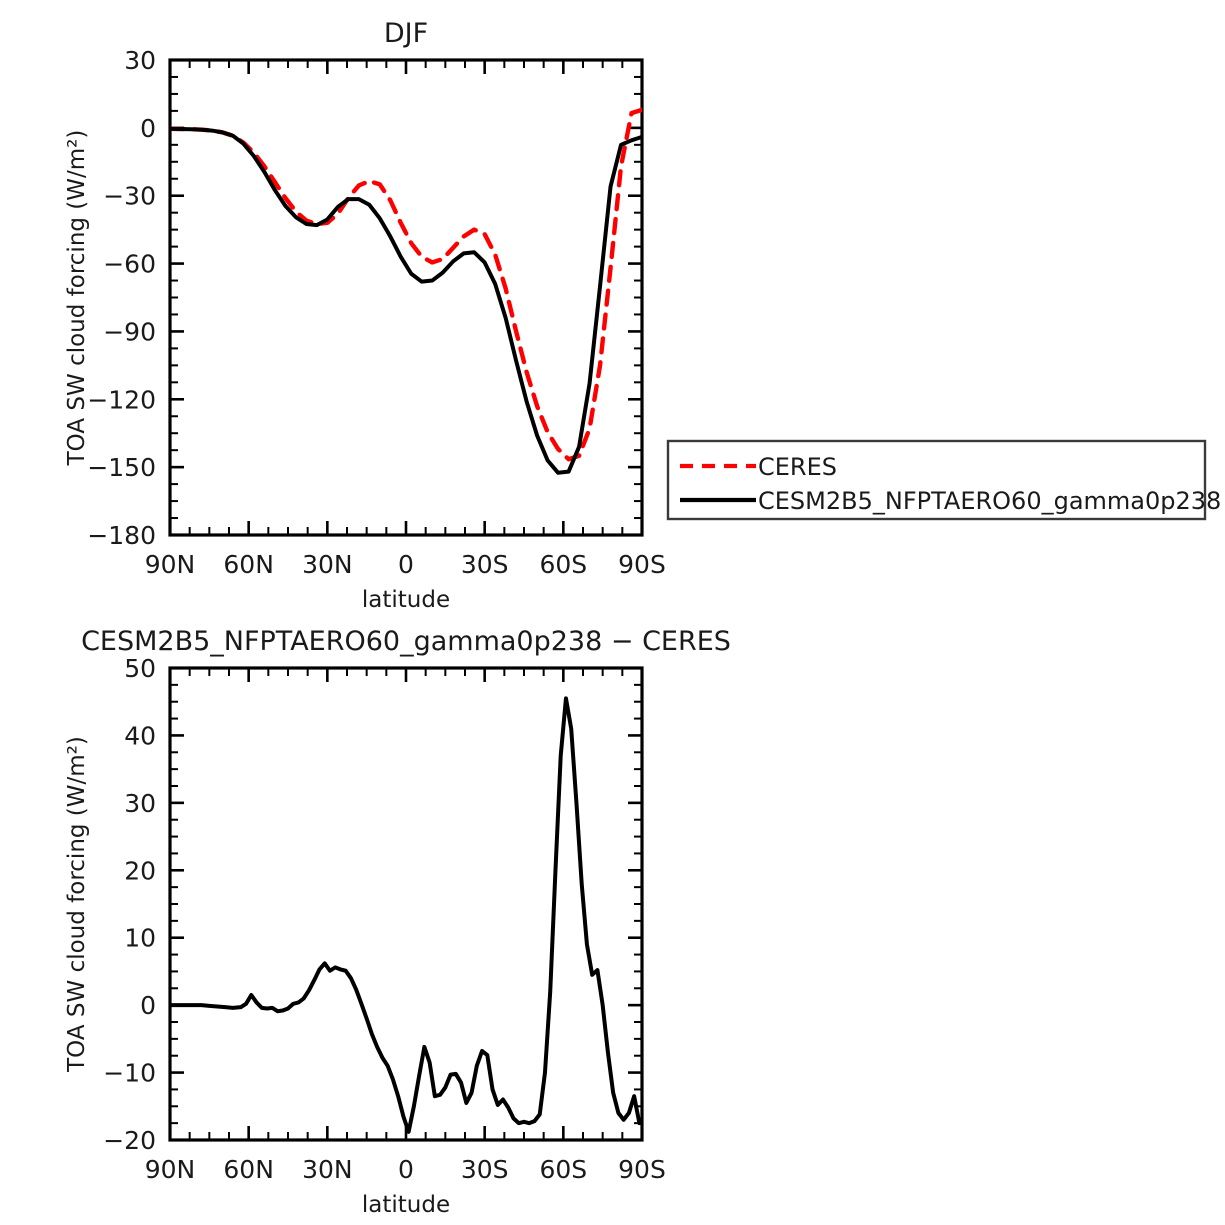 This screenshot has height=1225, width=1225. Describe the element at coordinates (129, 1073) in the screenshot. I see `y-tick-label: −10` at that location.